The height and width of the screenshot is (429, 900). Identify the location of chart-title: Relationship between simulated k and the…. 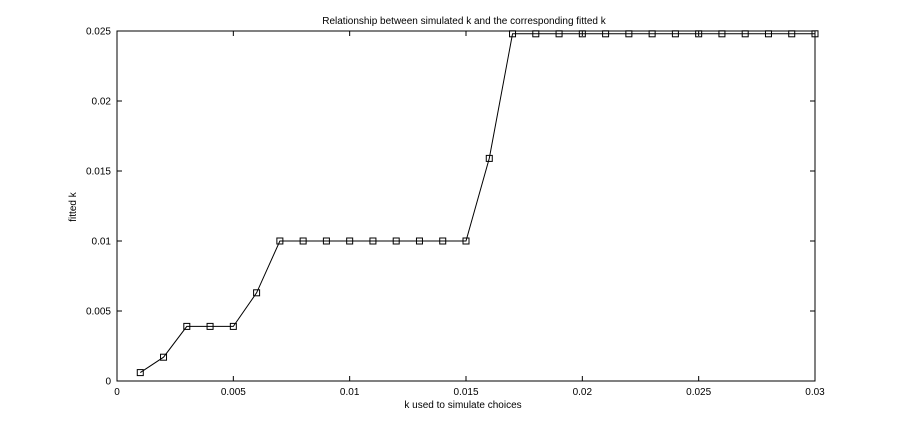
(464, 21).